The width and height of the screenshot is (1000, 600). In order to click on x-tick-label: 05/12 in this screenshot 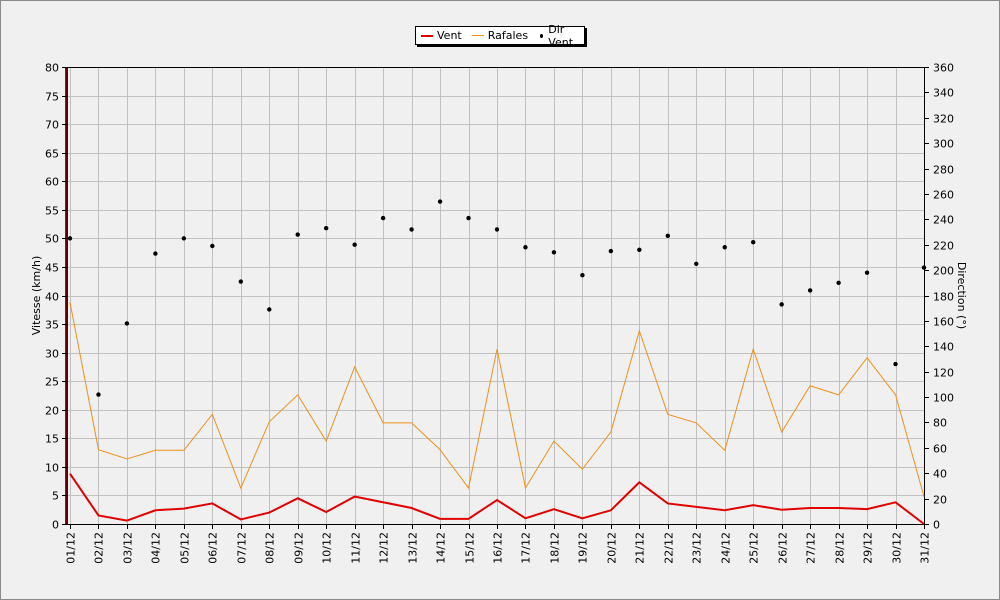, I will do `click(185, 548)`.